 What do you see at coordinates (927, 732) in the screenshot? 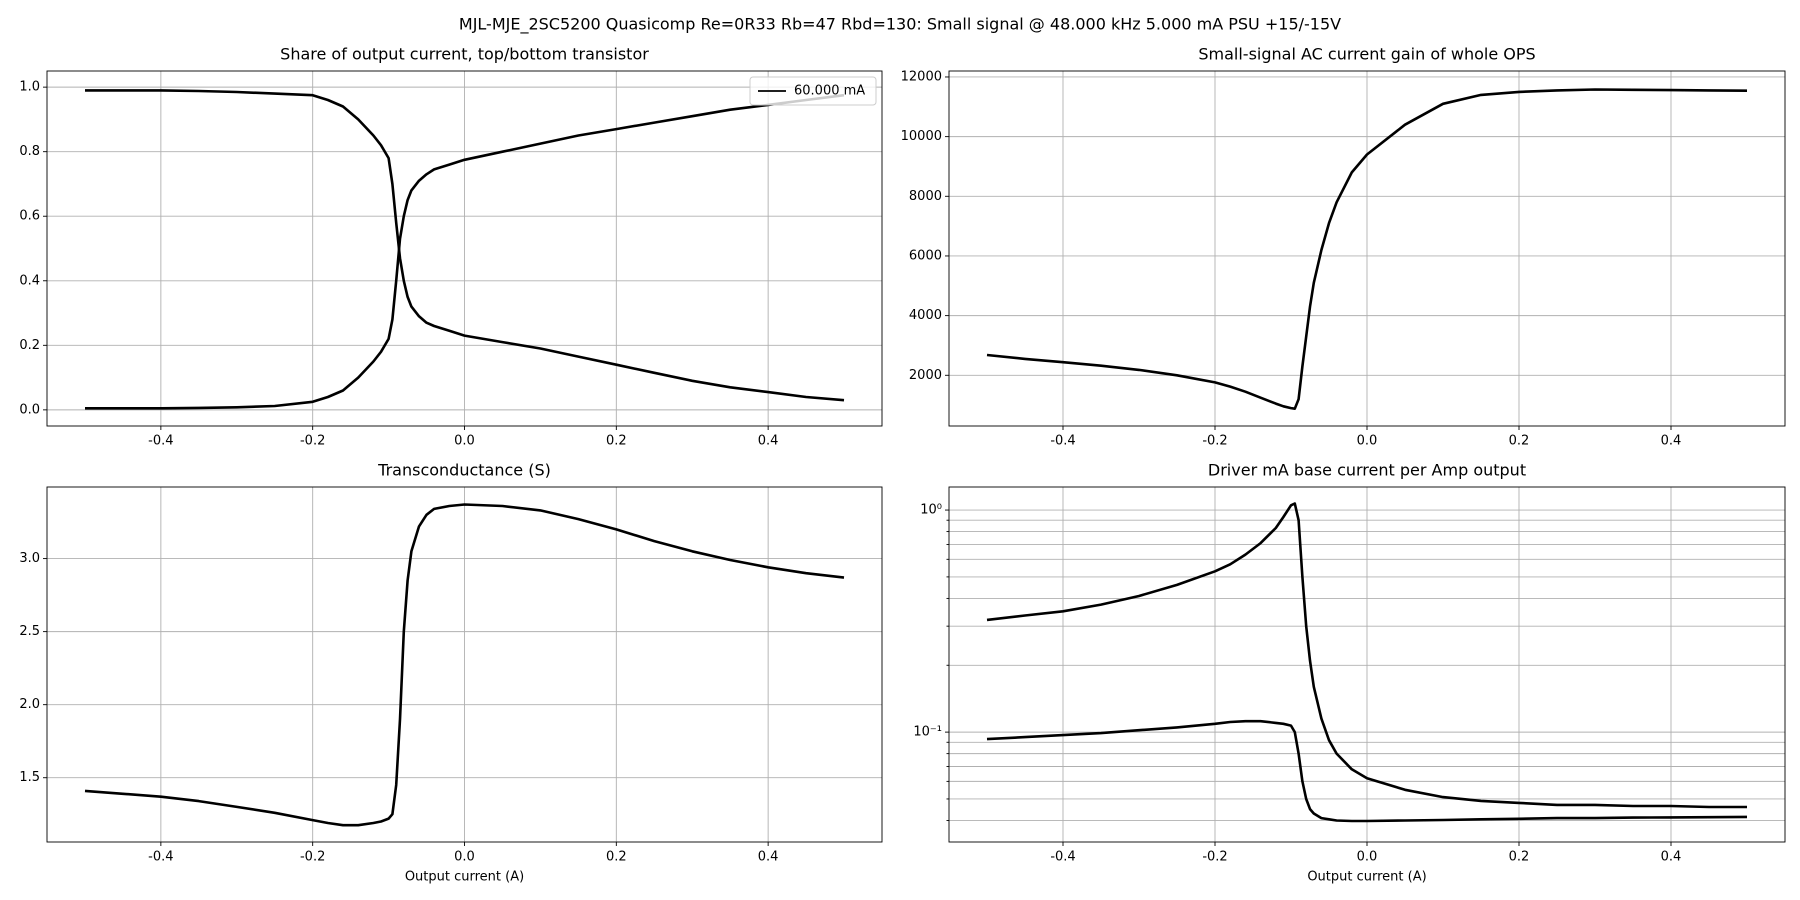
I see `y-tick-label: 10⁻¹` at bounding box center [927, 732].